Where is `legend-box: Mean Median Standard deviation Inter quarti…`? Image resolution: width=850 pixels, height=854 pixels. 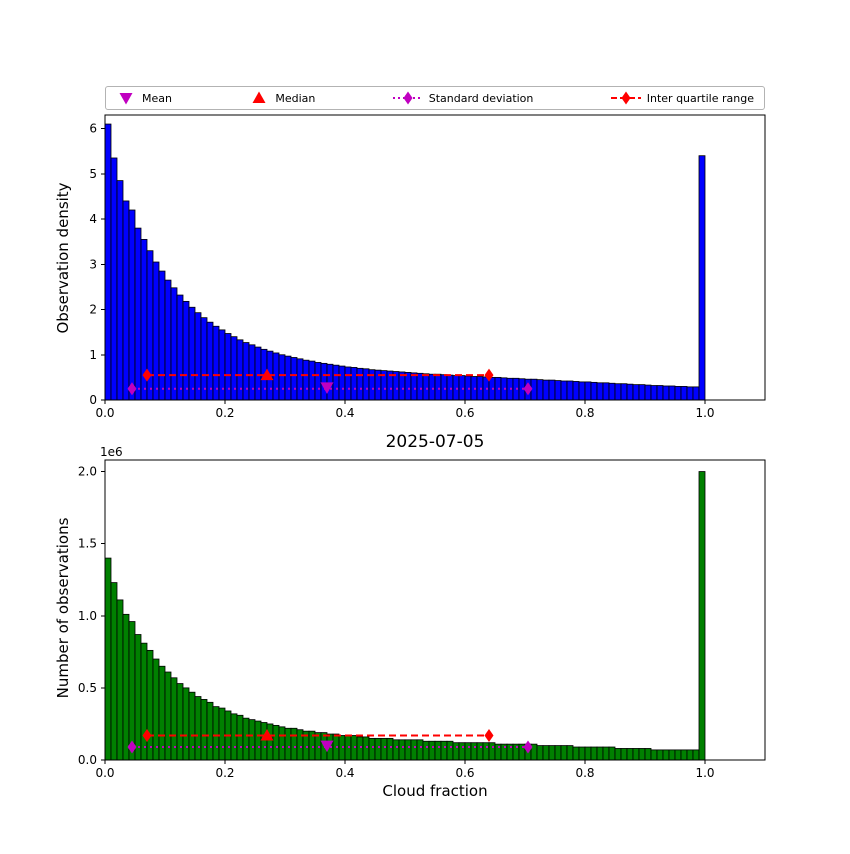 legend-box: Mean Median Standard deviation Inter quarti… is located at coordinates (435, 98).